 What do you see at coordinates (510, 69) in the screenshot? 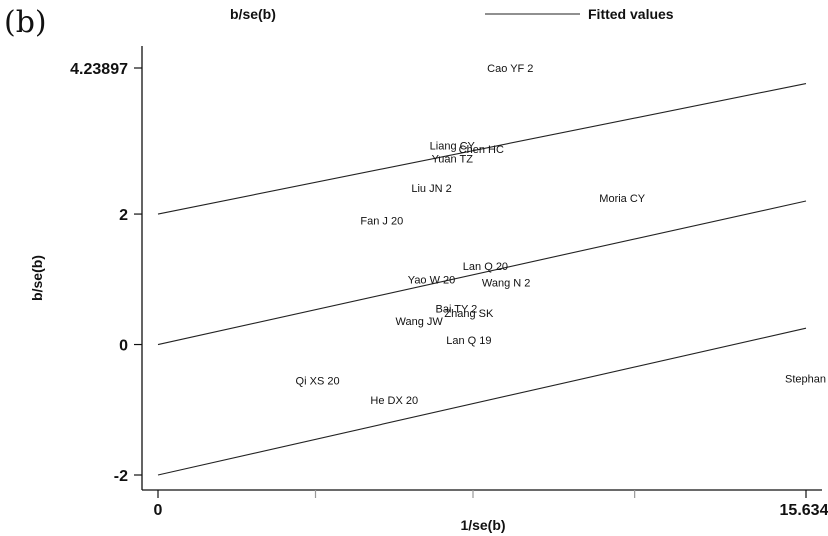
I see `point-label: Cao YF 2` at bounding box center [510, 69].